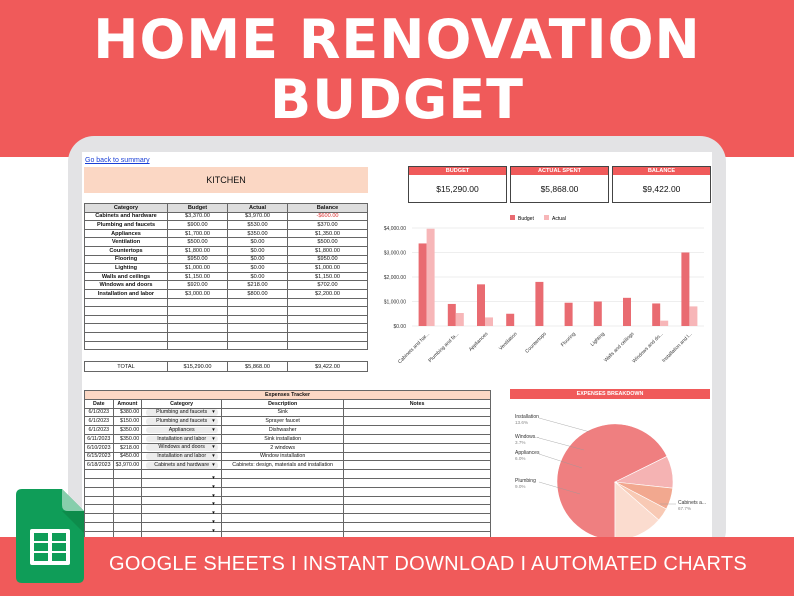 This screenshot has width=794, height=596. Describe the element at coordinates (257, 216) in the screenshot. I see `cell-actual: $3,970.00` at that location.